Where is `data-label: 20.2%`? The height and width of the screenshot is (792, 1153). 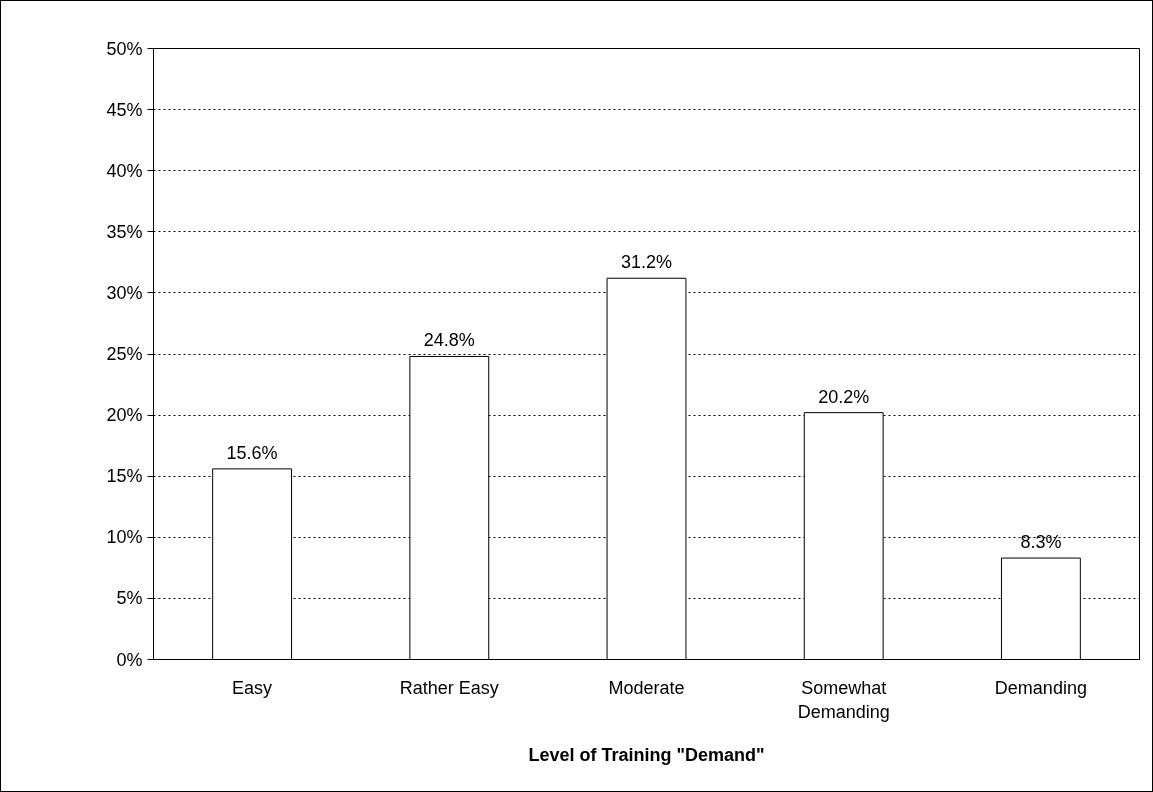
data-label: 20.2% is located at coordinates (844, 396).